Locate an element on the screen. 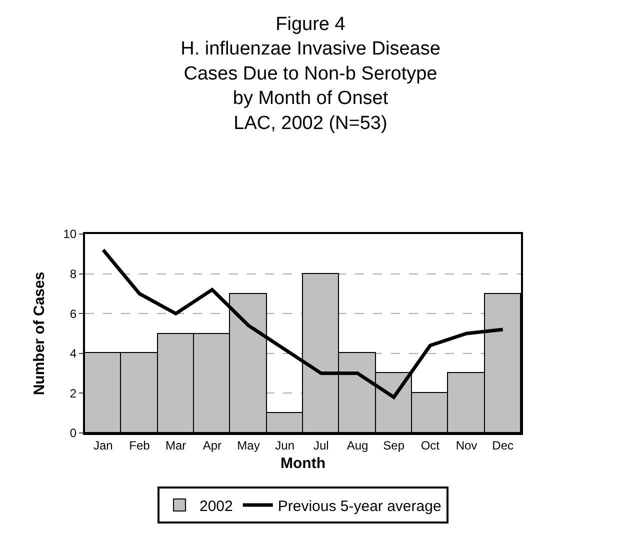 Image resolution: width=621 pixels, height=560 pixels. x-tick-label: Jul is located at coordinates (321, 445).